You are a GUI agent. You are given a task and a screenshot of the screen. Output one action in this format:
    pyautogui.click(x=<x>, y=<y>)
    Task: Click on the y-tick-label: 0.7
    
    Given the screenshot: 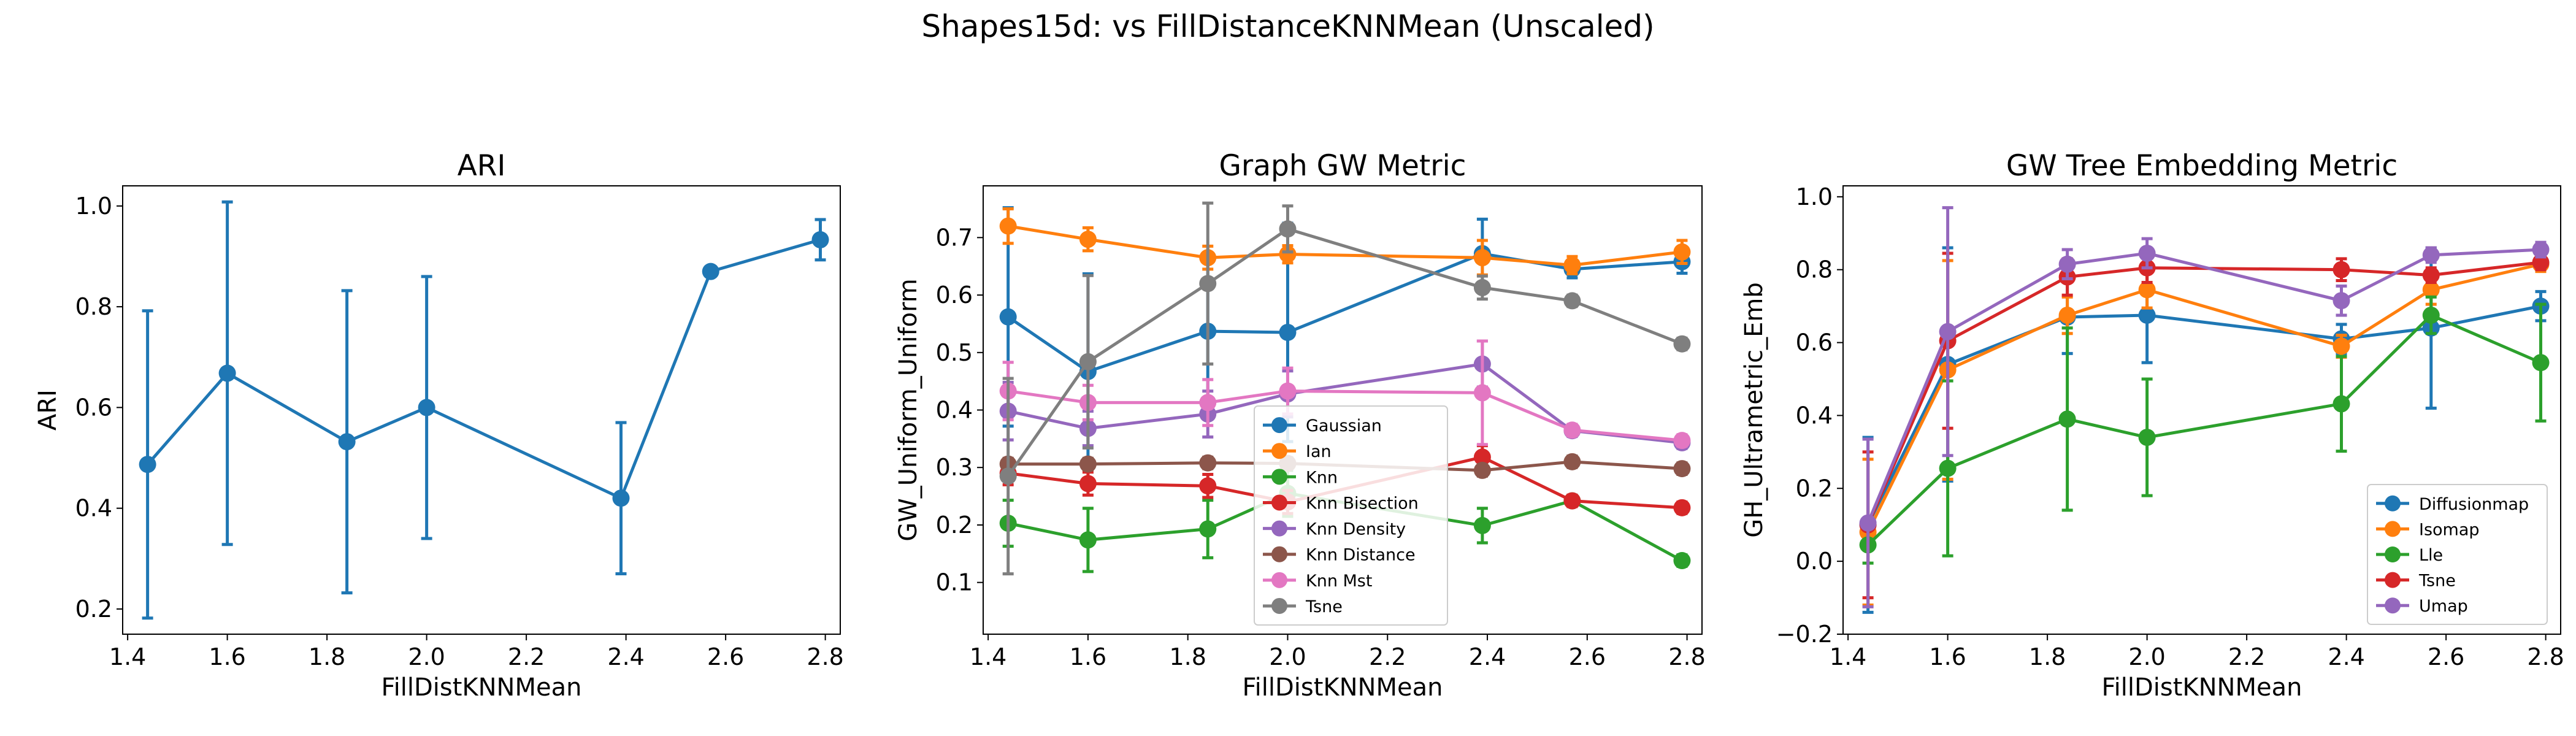 What is the action you would take?
    pyautogui.click(x=954, y=237)
    